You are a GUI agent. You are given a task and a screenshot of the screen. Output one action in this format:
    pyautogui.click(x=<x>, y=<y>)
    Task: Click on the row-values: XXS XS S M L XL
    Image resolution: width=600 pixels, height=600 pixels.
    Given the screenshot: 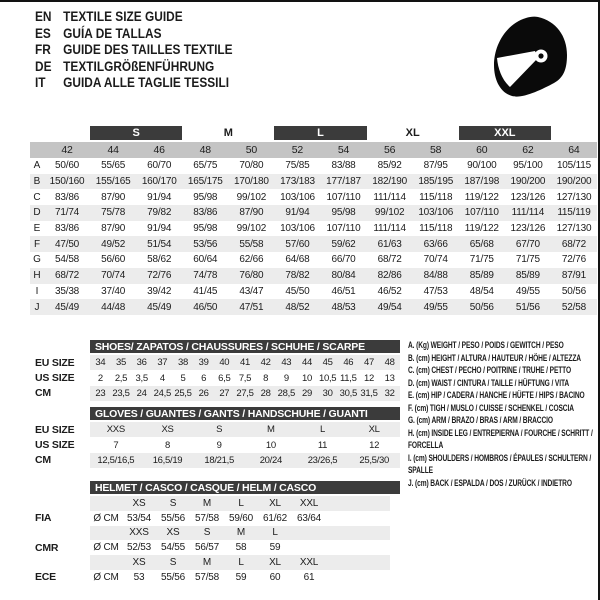 What is the action you would take?
    pyautogui.click(x=245, y=430)
    